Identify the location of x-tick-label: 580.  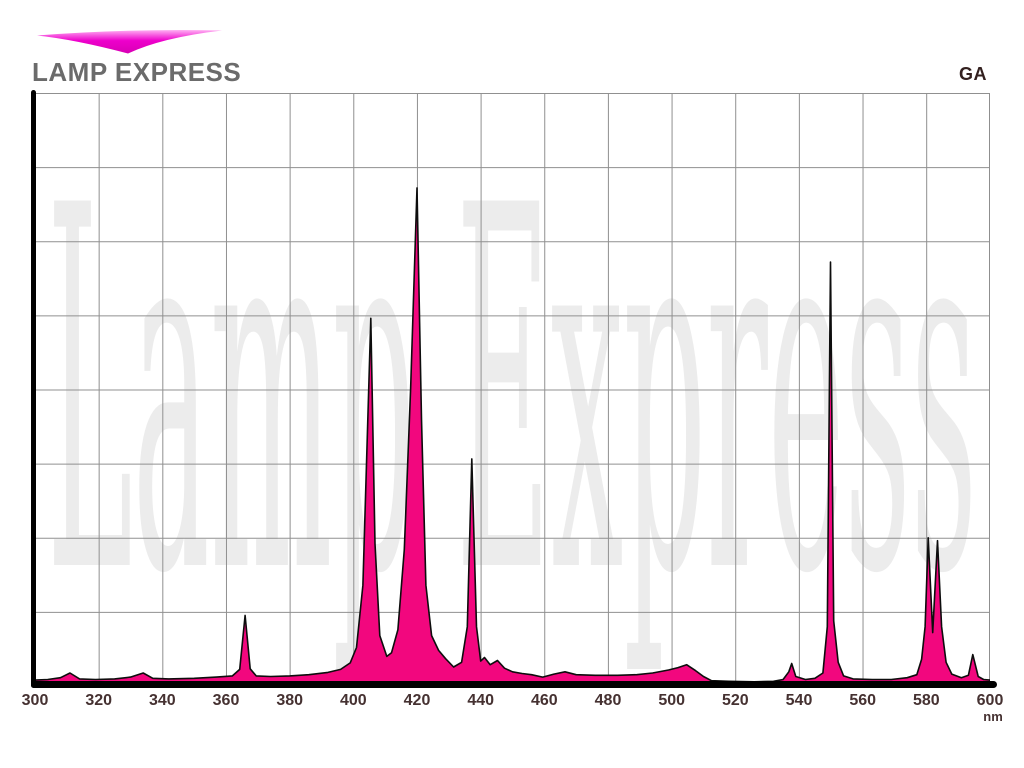
(926, 700).